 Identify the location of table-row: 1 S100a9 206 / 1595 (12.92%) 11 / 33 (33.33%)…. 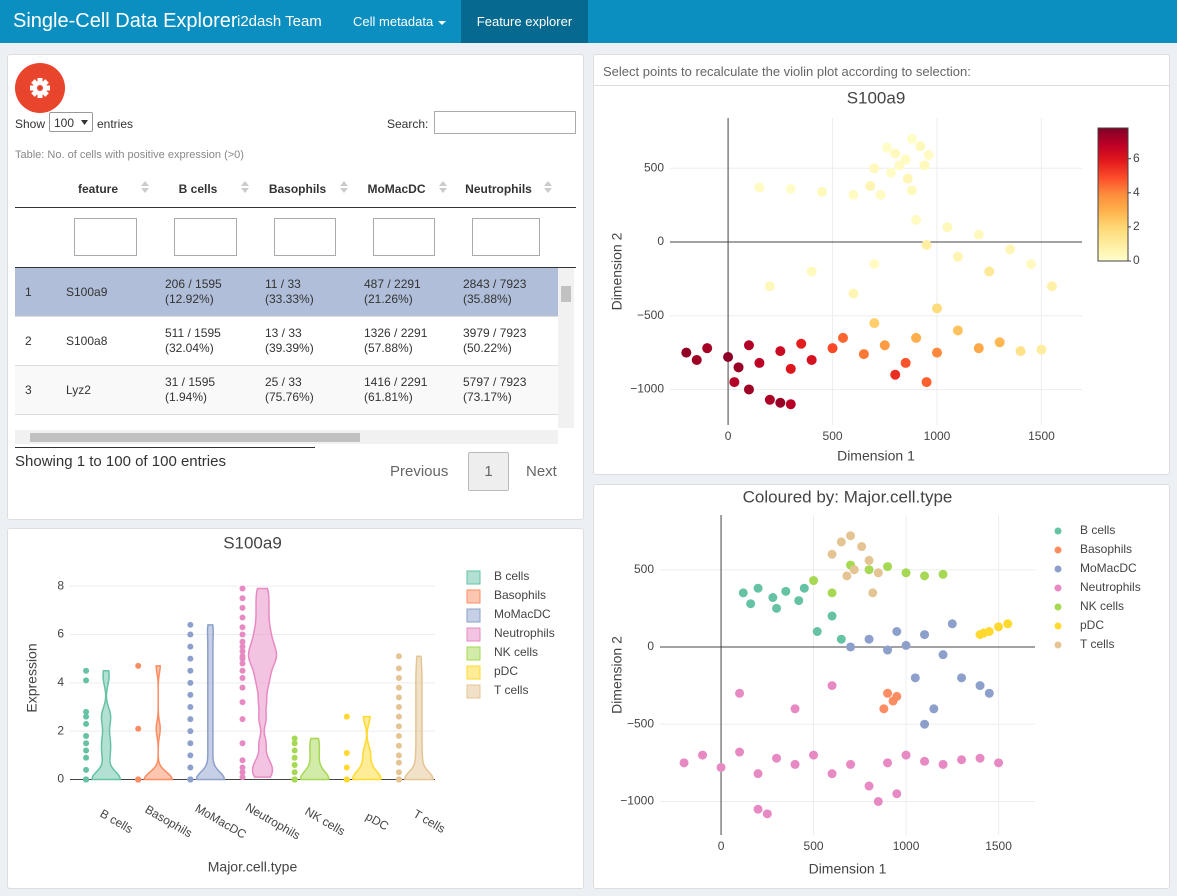
(286, 292).